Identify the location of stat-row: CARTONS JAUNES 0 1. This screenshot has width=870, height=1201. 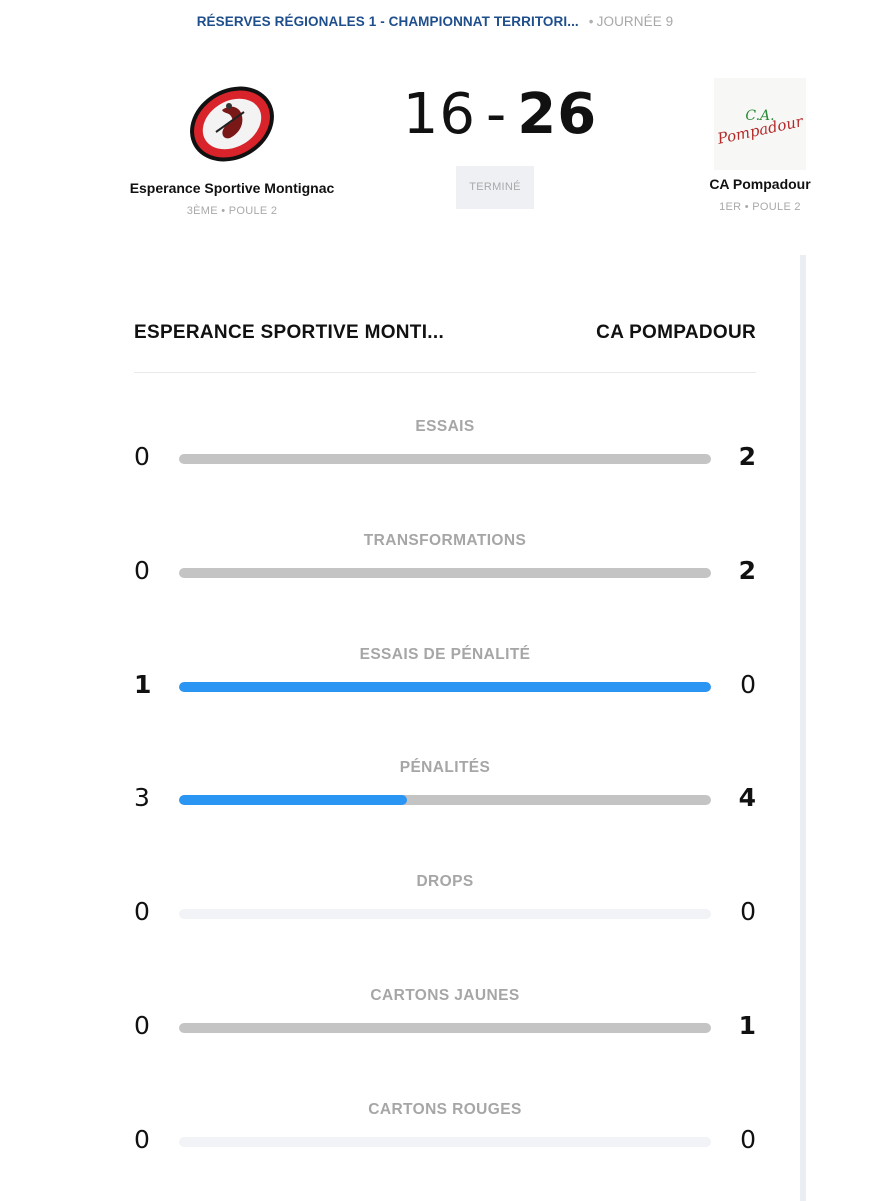
(445, 1022).